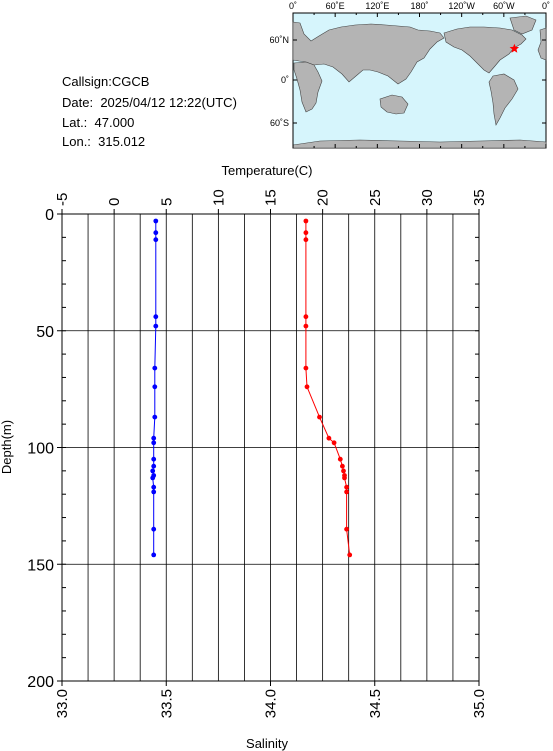  What do you see at coordinates (40, 682) in the screenshot?
I see `depth-tick-label: 200` at bounding box center [40, 682].